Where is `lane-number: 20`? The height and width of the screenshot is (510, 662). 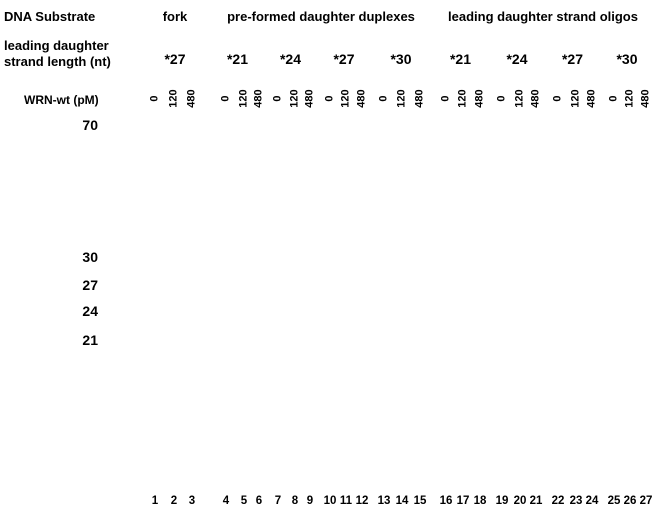 lane-number: 20 is located at coordinates (520, 501).